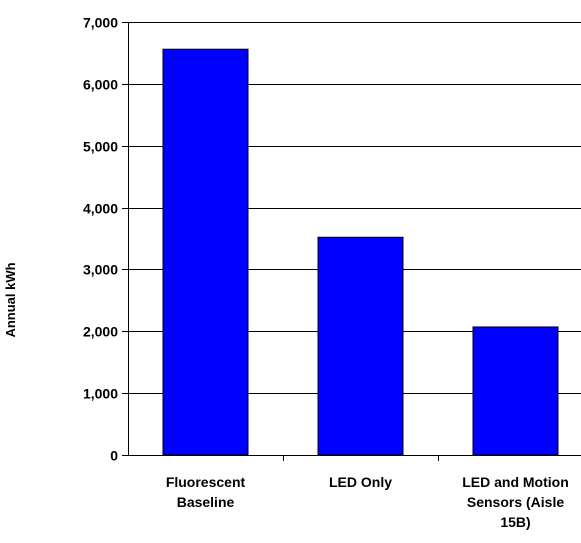 This screenshot has height=543, width=581. Describe the element at coordinates (100, 209) in the screenshot. I see `y-tick-label: 4,000` at that location.